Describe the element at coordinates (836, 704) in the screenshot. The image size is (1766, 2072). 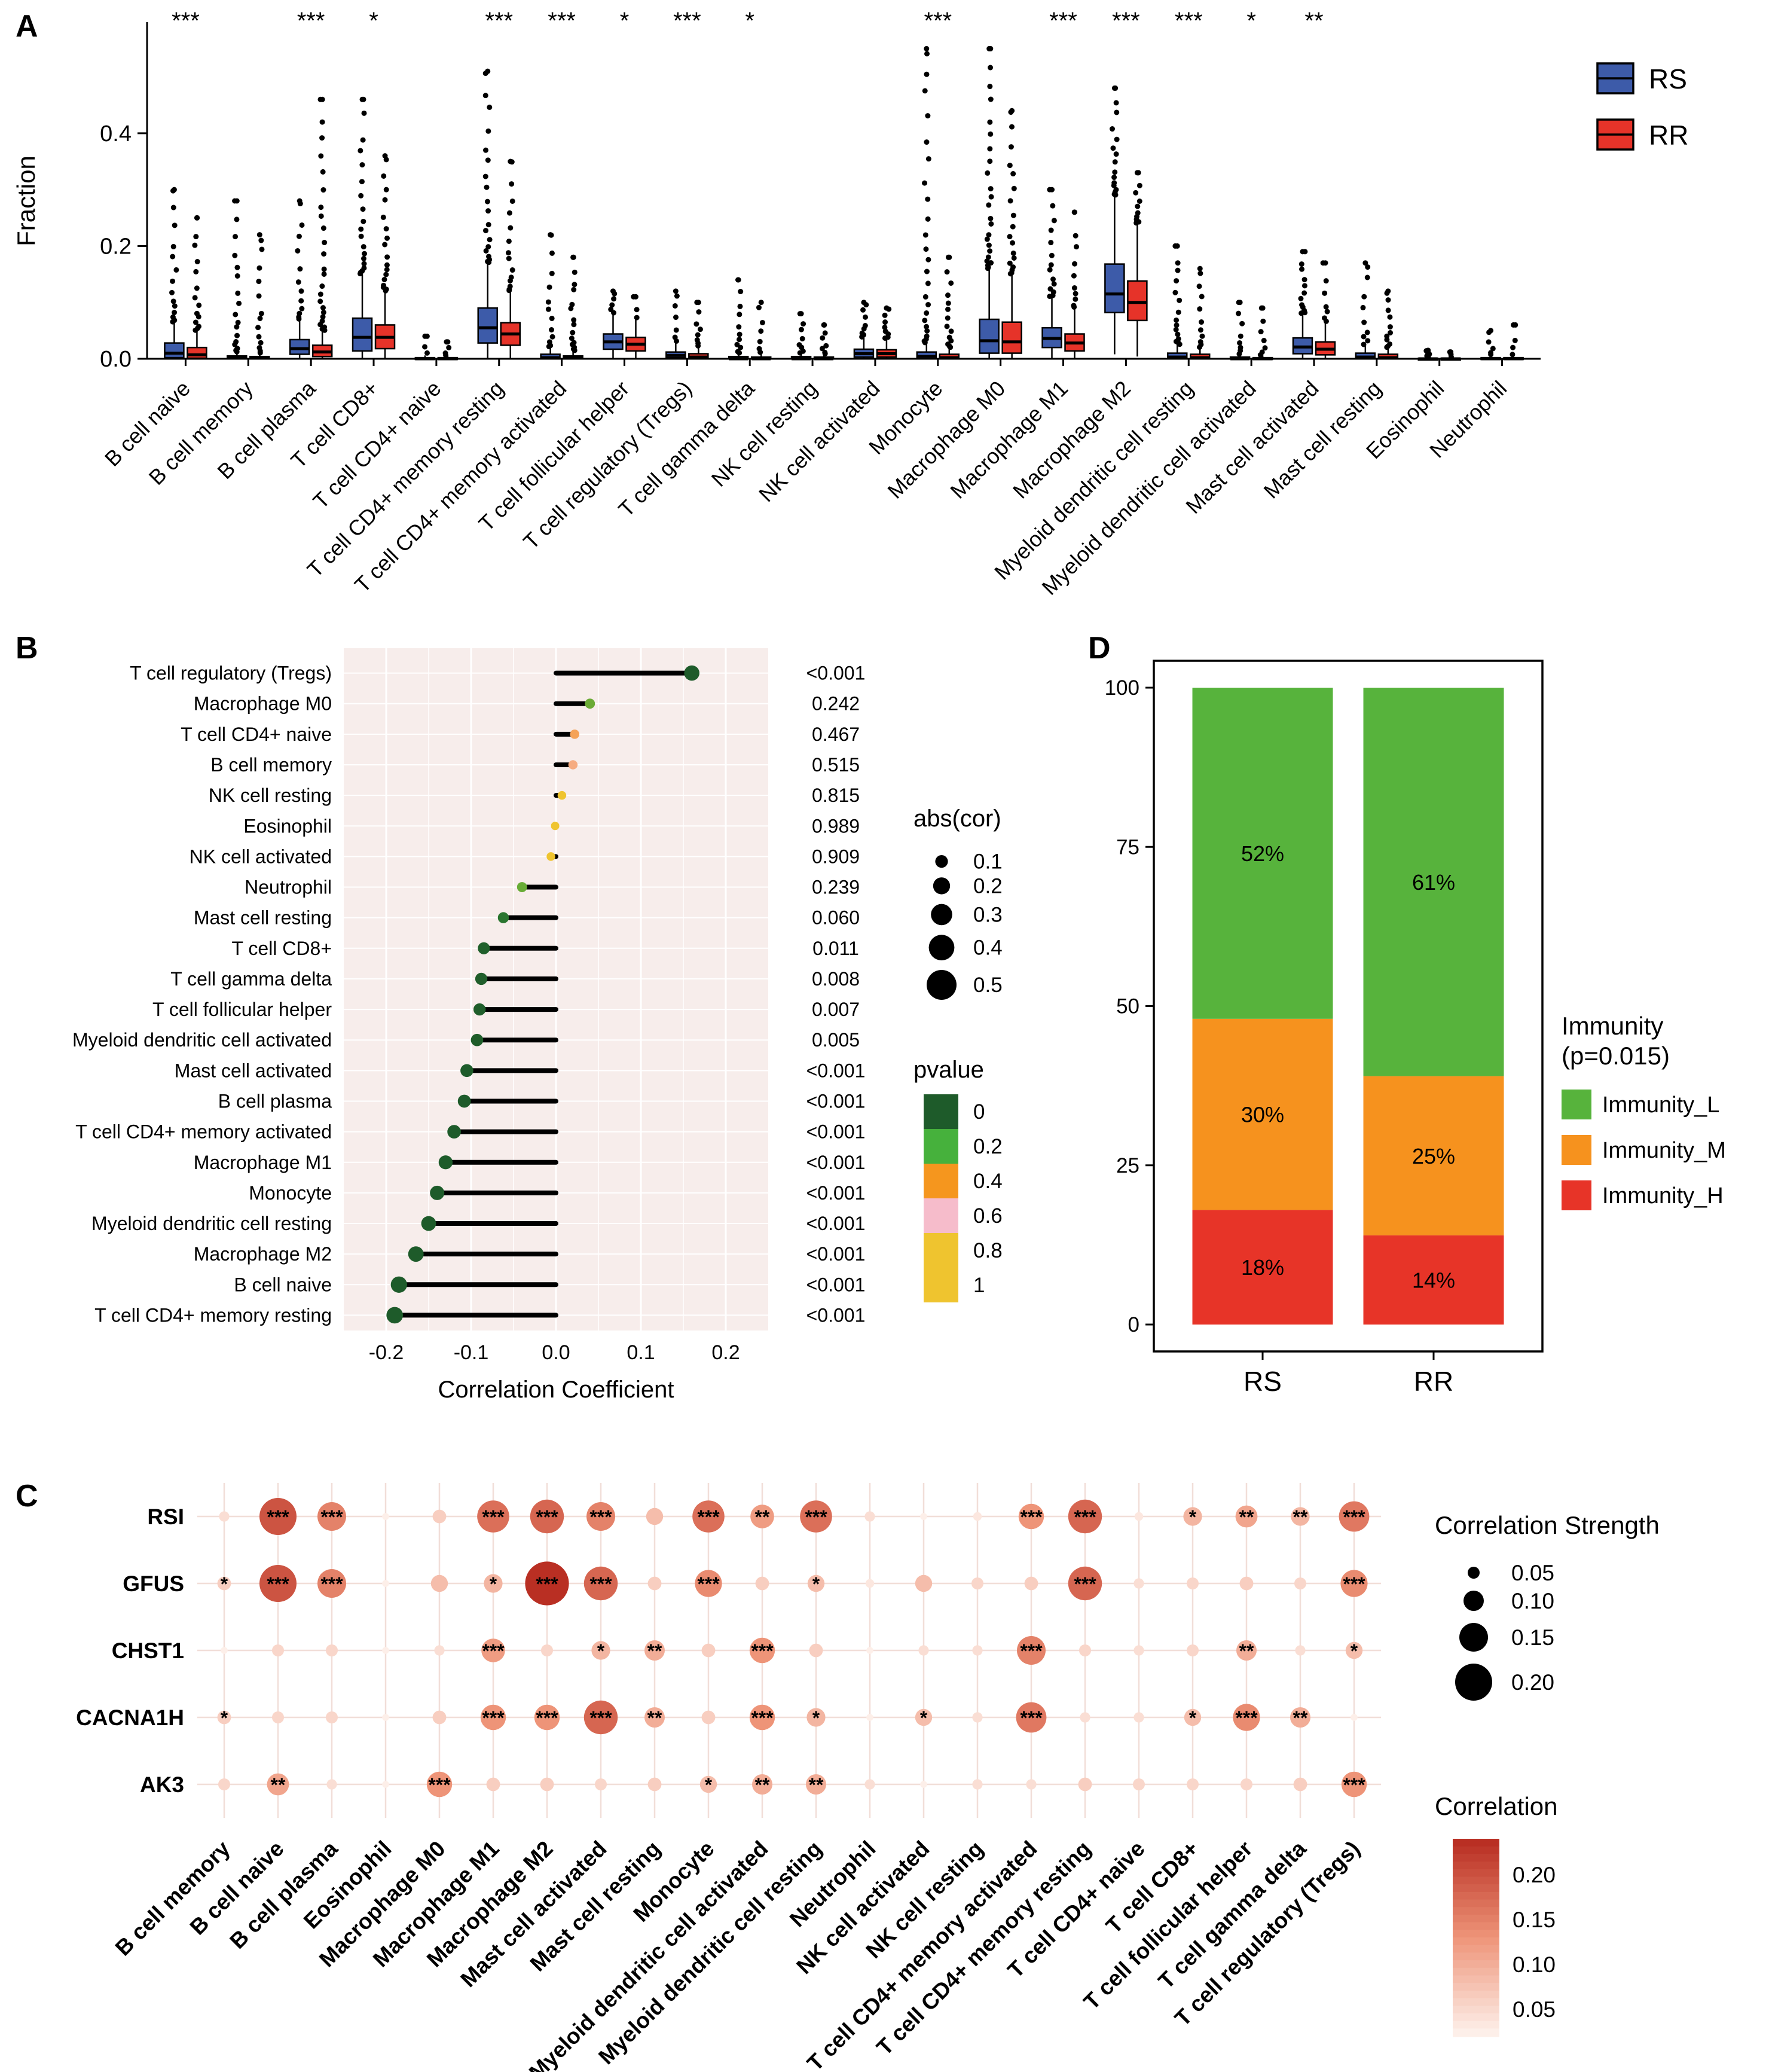
I see `svg-text: 0.242` at that location.